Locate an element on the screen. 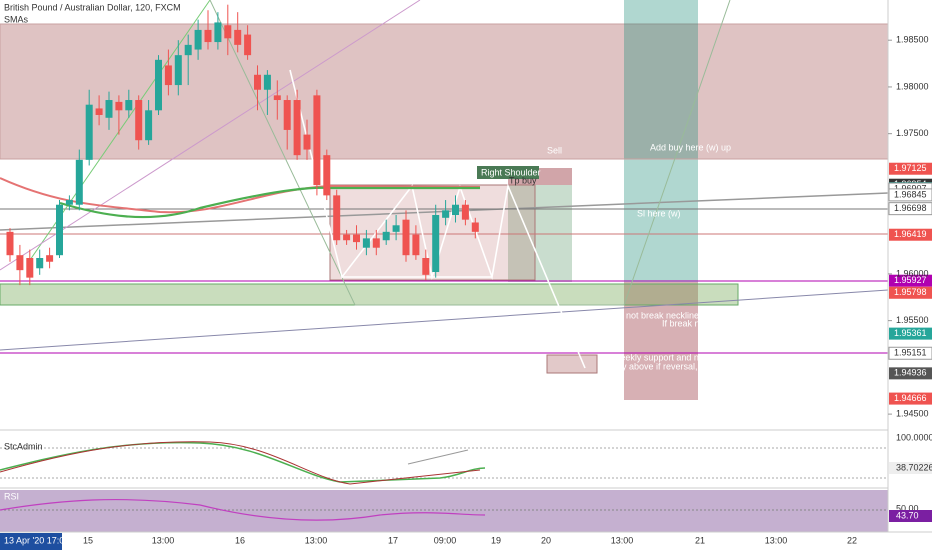 Image resolution: width=932 pixels, height=550 pixels. y-tick-label: 1.98000 is located at coordinates (912, 86).